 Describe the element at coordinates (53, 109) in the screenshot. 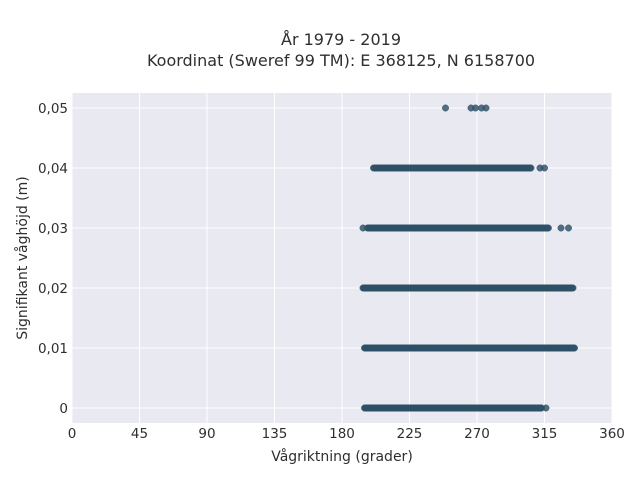

I see `y-tick-label: 0,05` at that location.